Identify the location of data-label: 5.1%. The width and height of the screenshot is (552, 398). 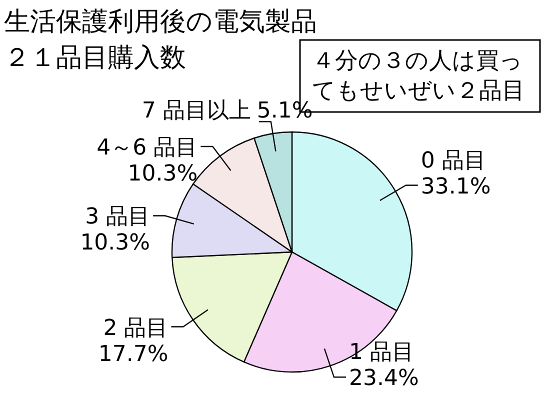
(284, 111).